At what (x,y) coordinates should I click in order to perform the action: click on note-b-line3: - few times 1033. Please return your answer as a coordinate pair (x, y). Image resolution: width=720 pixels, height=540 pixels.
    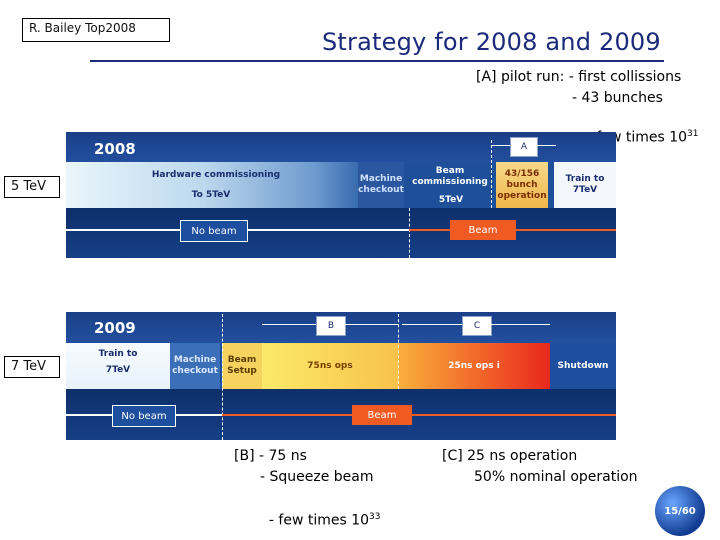
    Looking at the image, I should click on (320, 510).